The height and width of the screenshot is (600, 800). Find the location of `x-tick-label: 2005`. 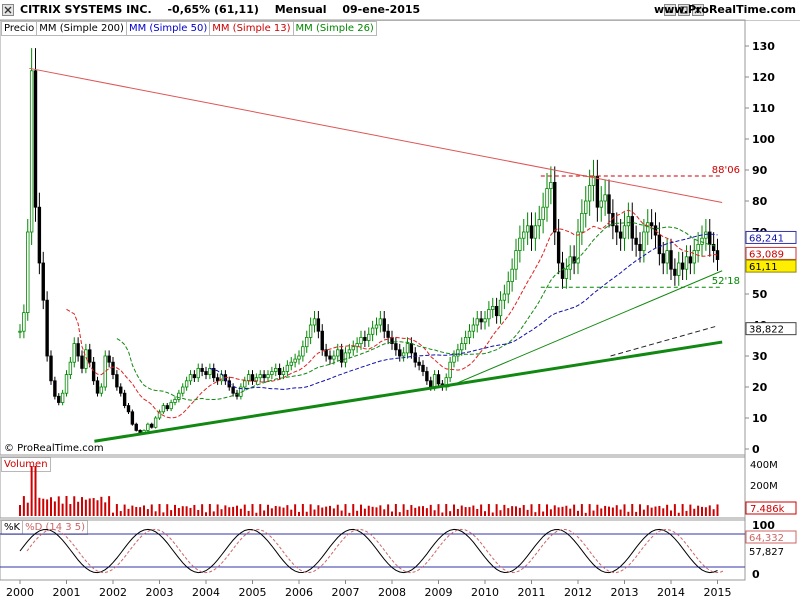

x-tick-label: 2005 is located at coordinates (253, 592).